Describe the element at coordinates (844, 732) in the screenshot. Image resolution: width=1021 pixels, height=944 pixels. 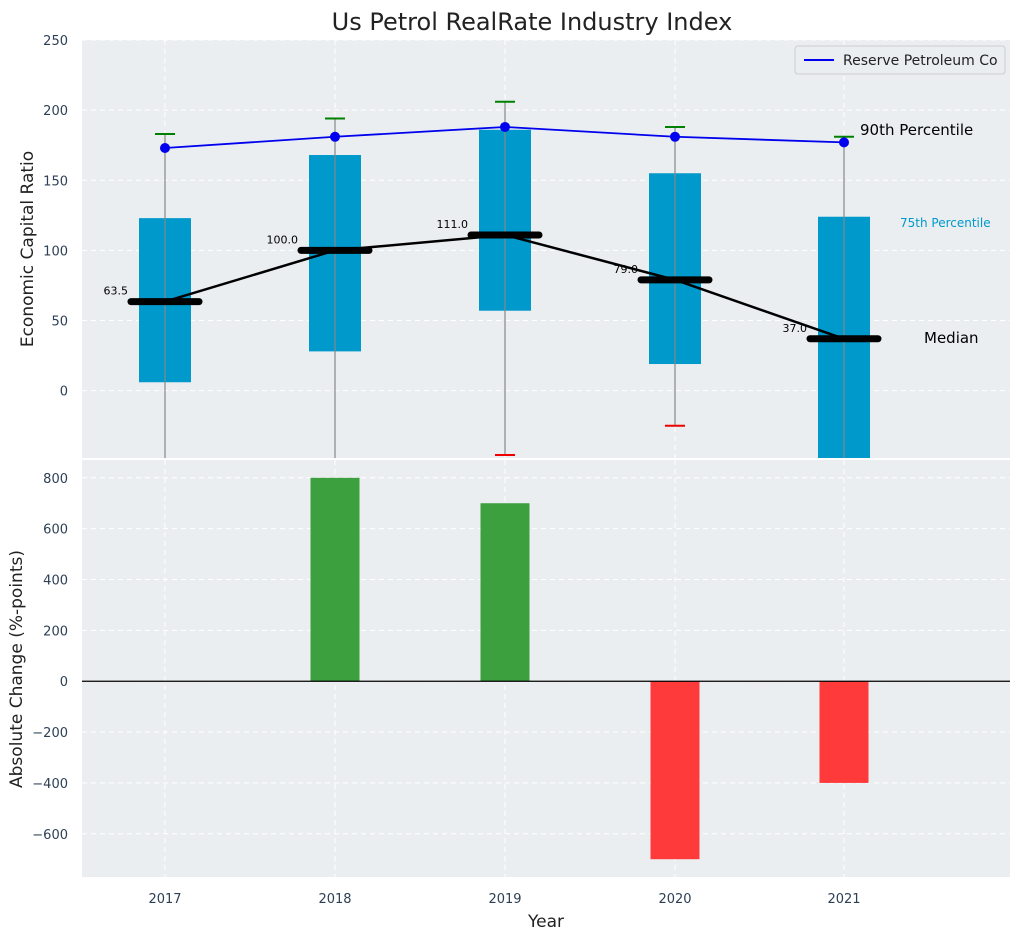
I see `change-bar-2021` at that location.